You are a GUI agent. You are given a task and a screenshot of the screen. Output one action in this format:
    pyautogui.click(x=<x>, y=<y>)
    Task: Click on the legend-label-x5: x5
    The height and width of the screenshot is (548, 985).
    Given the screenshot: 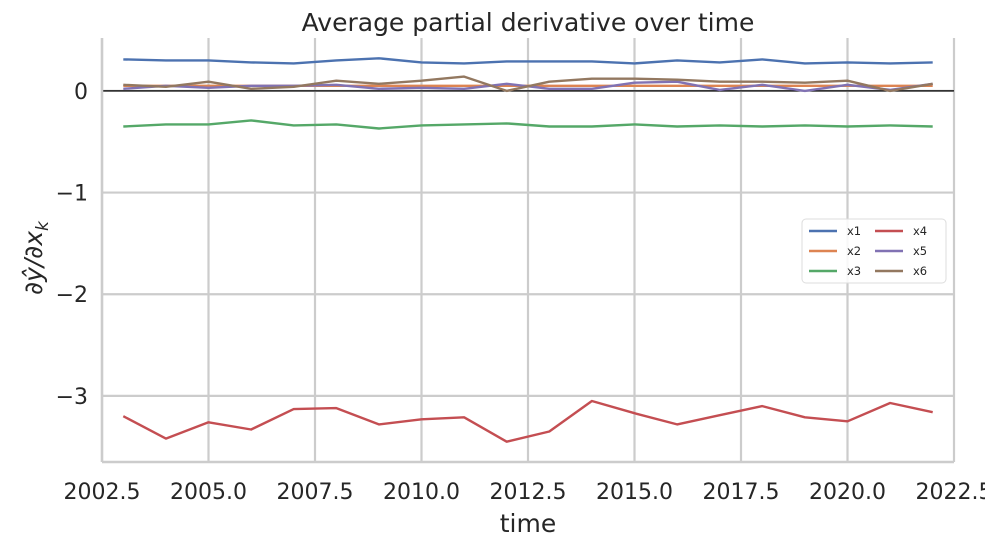 What is the action you would take?
    pyautogui.click(x=920, y=251)
    